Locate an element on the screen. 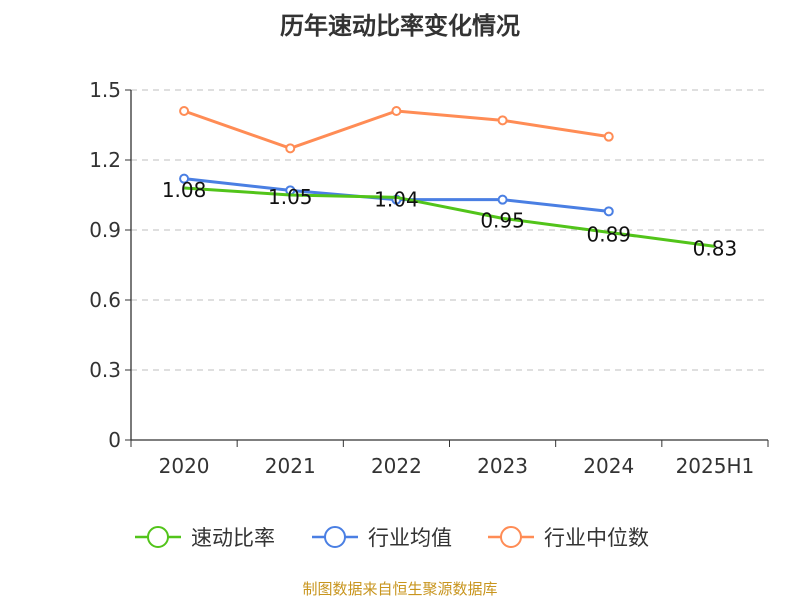  x-tick-label: 2024 is located at coordinates (608, 466).